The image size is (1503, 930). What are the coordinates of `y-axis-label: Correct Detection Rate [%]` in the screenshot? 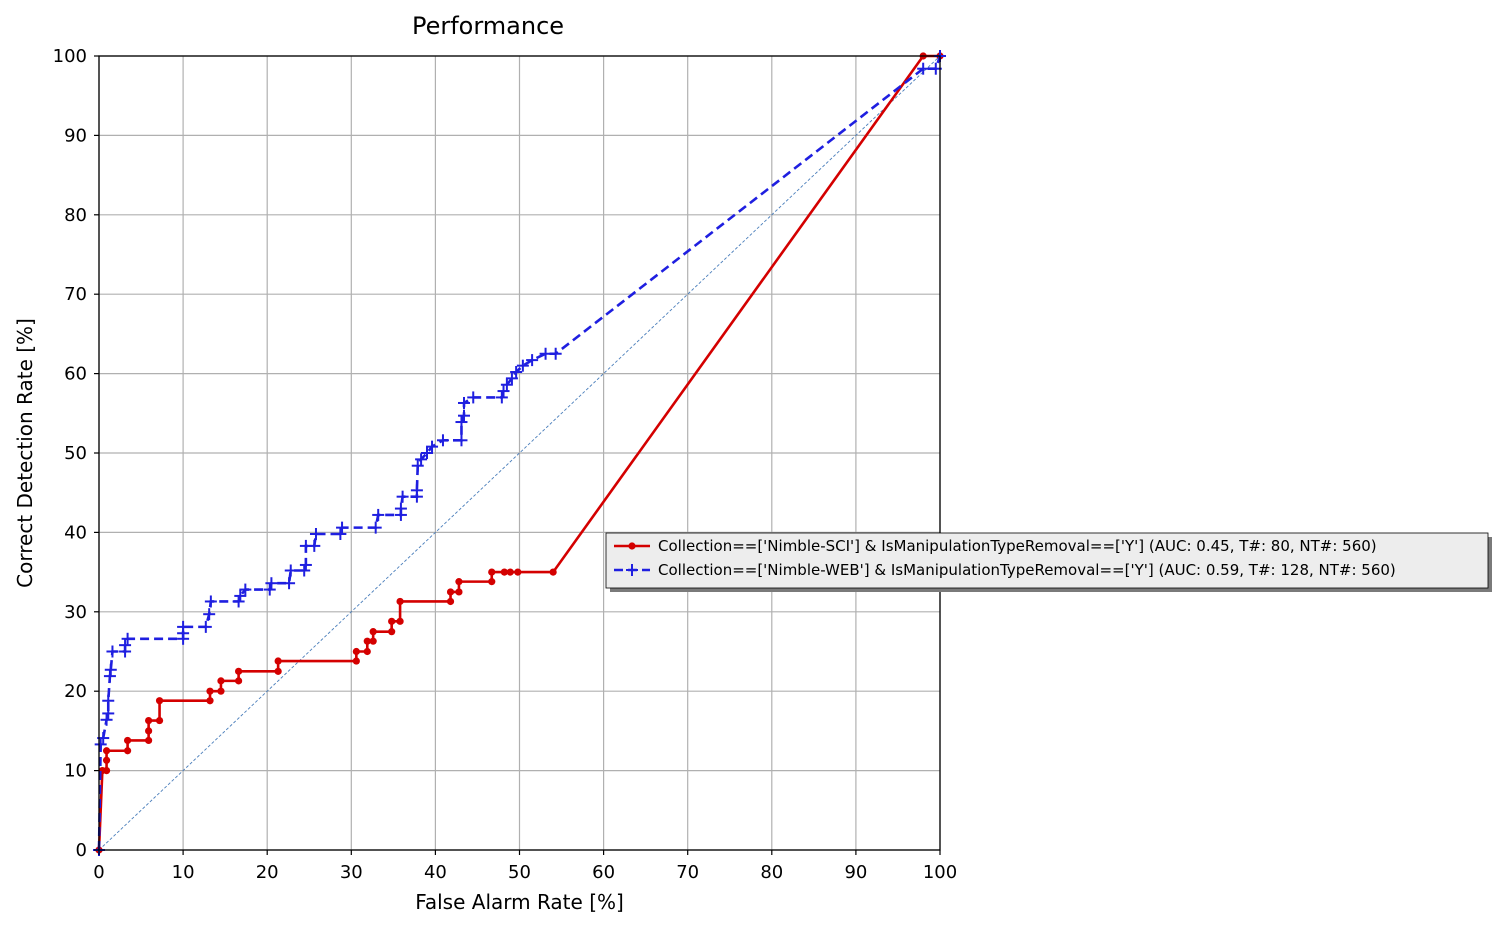 It's located at (25, 453).